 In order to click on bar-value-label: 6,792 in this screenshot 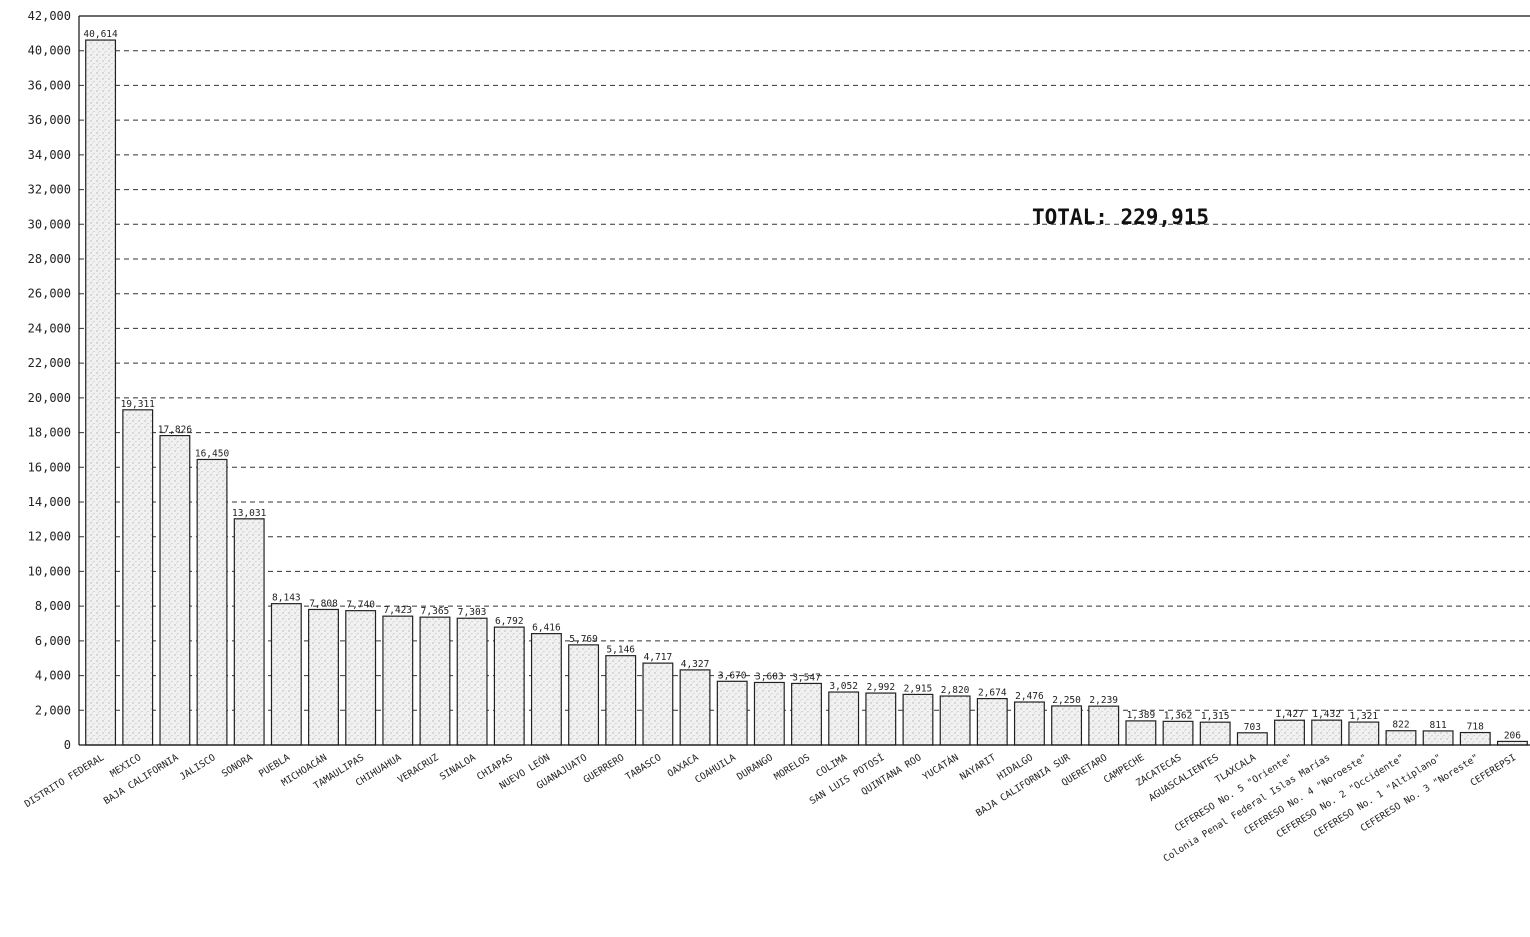, I will do `click(509, 621)`.